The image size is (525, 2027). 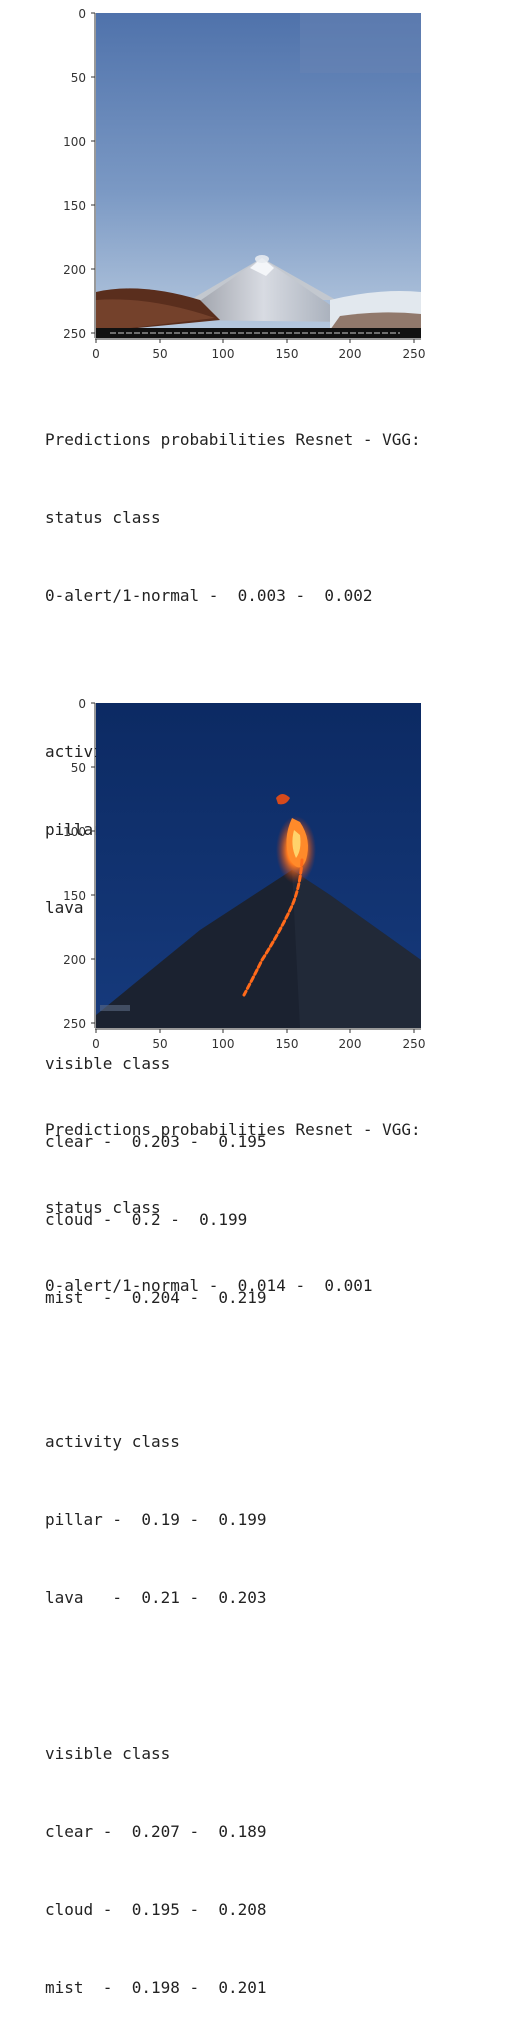 I want to click on output-line: mist - 0.204 - 0.219, so click(x=156, y=1297).